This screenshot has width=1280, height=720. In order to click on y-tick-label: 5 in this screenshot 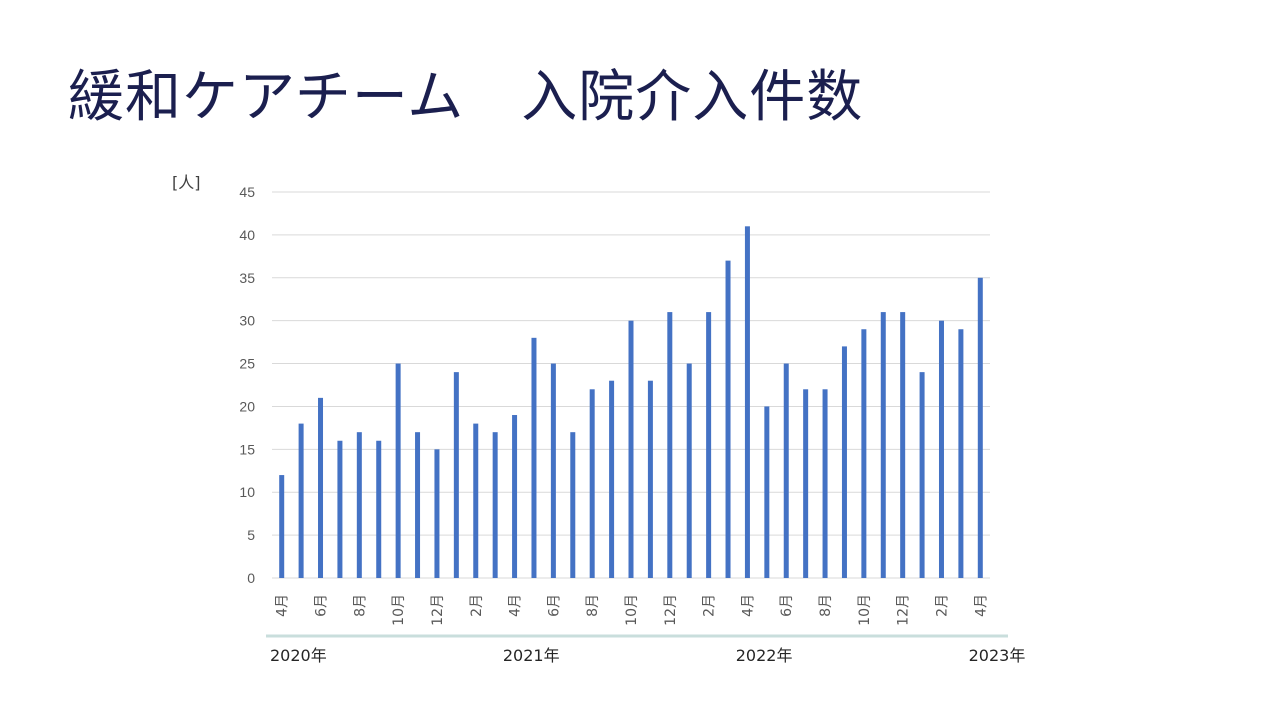, I will do `click(251, 535)`.